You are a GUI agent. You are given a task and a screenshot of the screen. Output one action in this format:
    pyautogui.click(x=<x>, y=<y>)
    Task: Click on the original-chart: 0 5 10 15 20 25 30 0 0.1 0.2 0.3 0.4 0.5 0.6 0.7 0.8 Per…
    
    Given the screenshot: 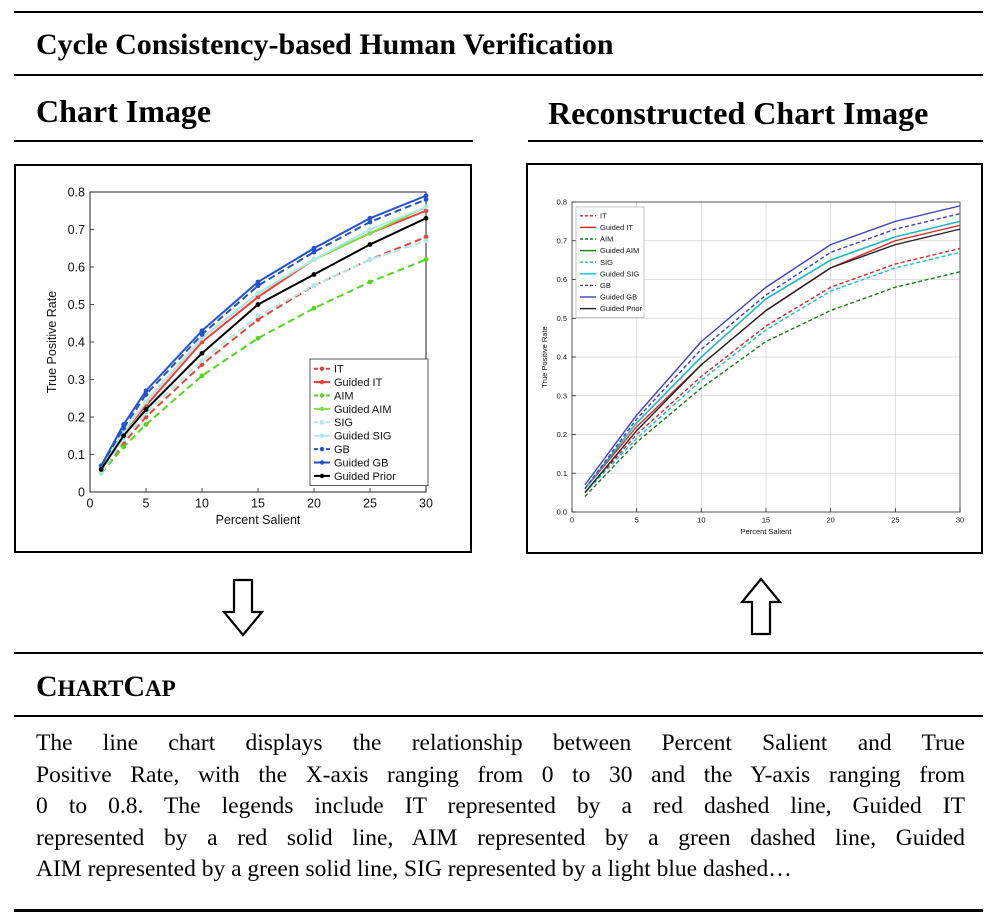 What is the action you would take?
    pyautogui.click(x=239, y=356)
    